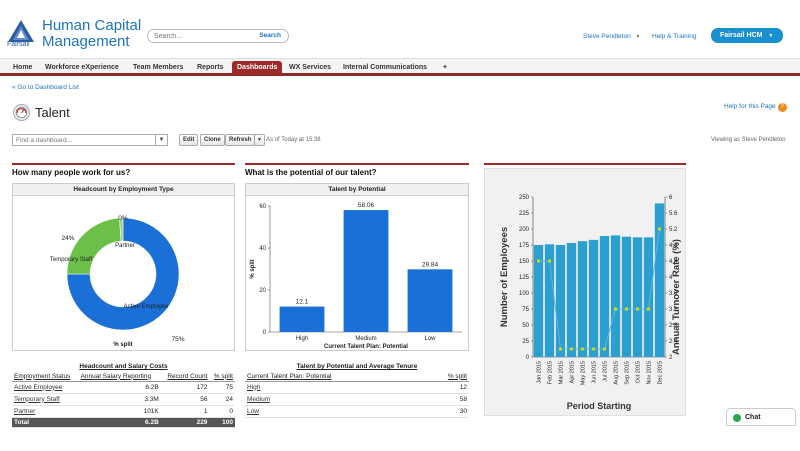 The width and height of the screenshot is (800, 451). I want to click on y-tick-label: 100, so click(524, 294).